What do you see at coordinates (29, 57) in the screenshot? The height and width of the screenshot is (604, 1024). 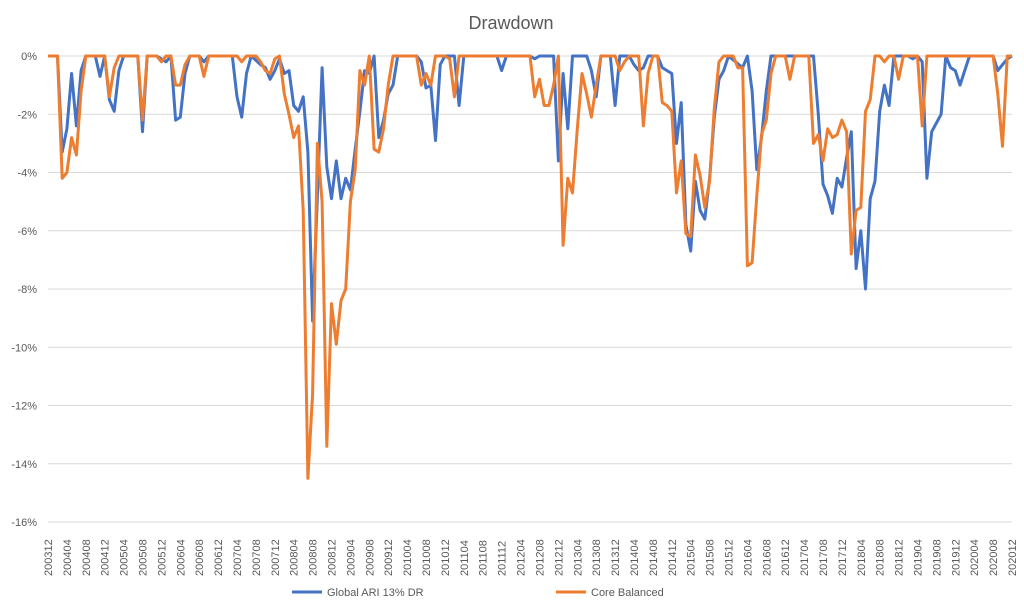 I see `y-tick-label: 0%` at bounding box center [29, 57].